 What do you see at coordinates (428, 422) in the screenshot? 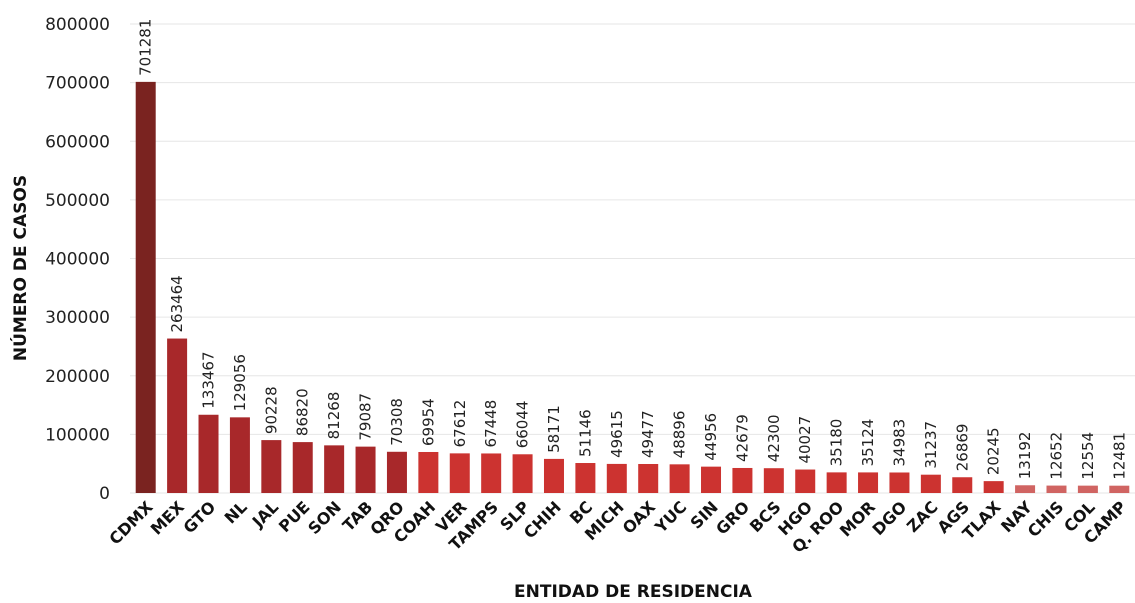
I see `data-label: 69954` at bounding box center [428, 422].